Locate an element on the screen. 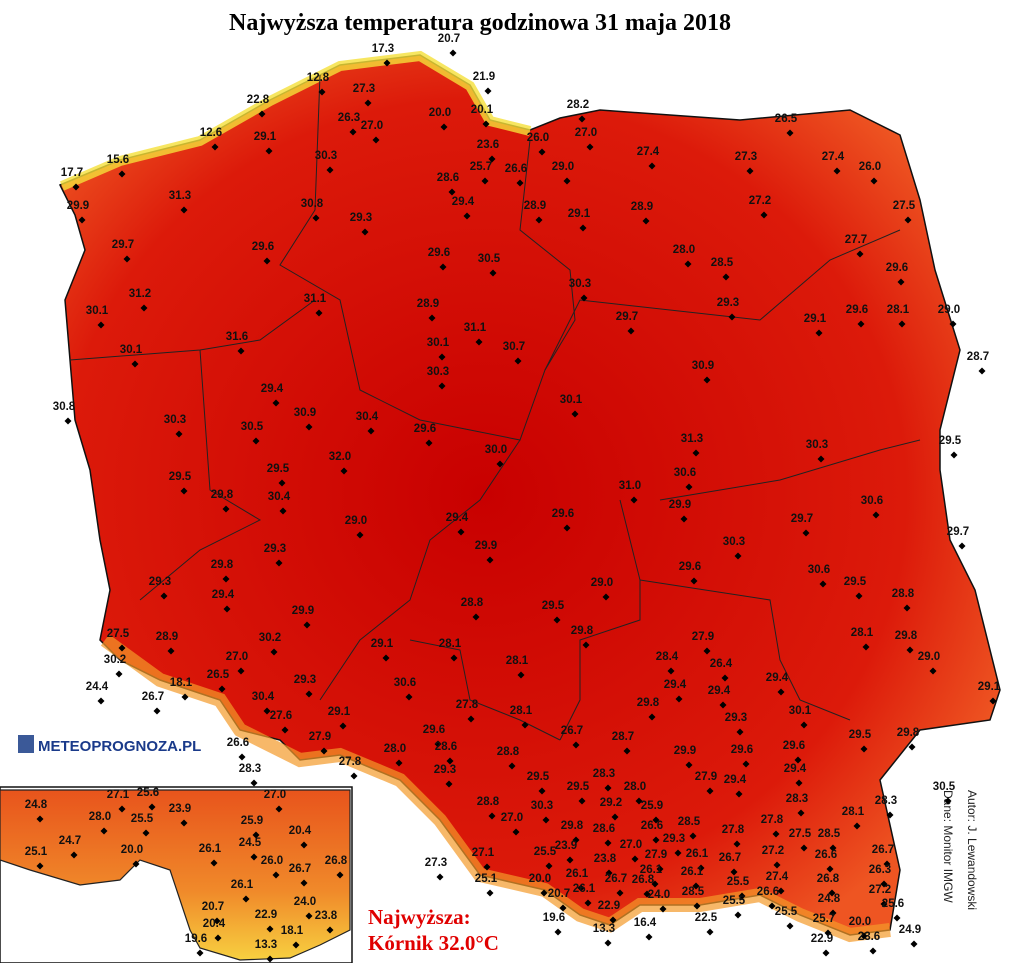 The width and height of the screenshot is (1024, 963). station-temperature: 28.3 is located at coordinates (886, 801).